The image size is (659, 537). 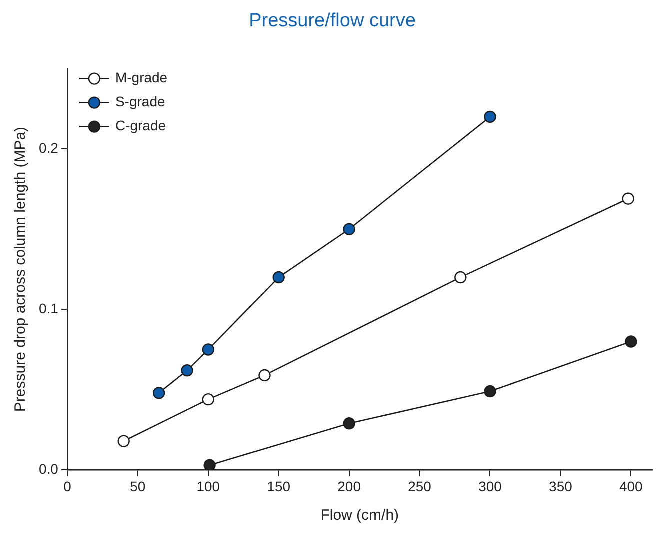 I want to click on legend-label: S-grade, so click(x=140, y=102).